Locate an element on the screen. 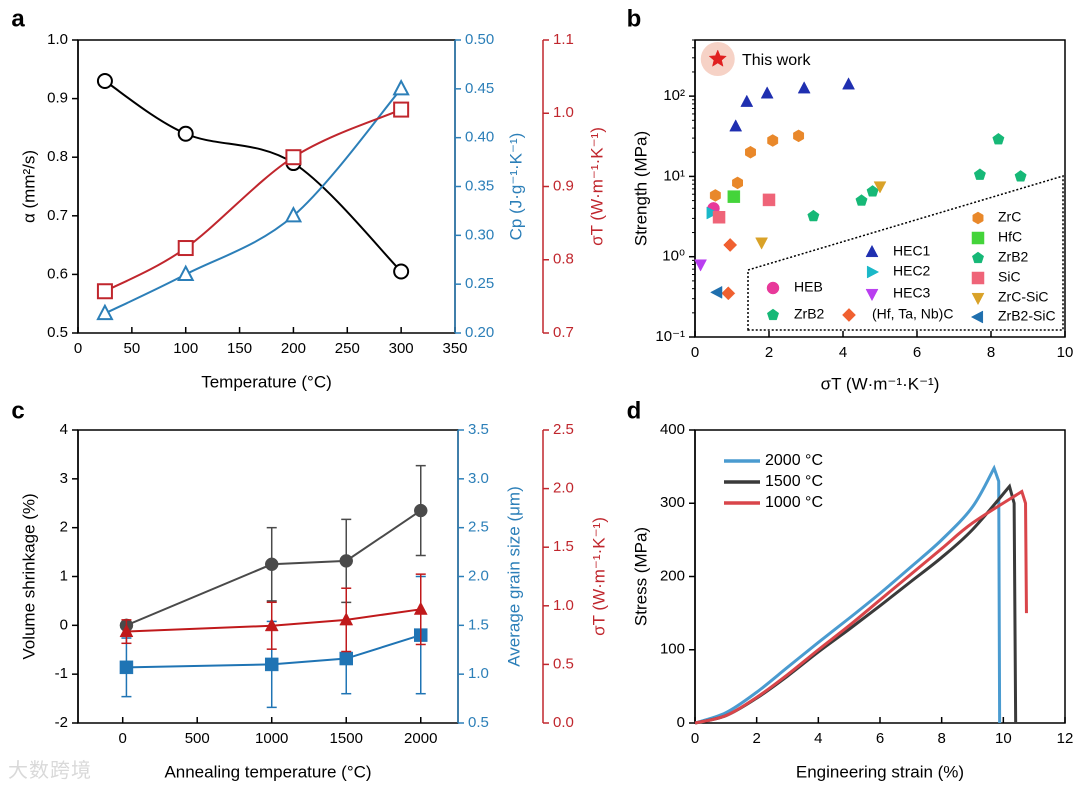 The height and width of the screenshot is (788, 1080). panel-a-y-axis-sigma: 0.7 0.8 0.9 1.0 1.1 is located at coordinates (558, 186).